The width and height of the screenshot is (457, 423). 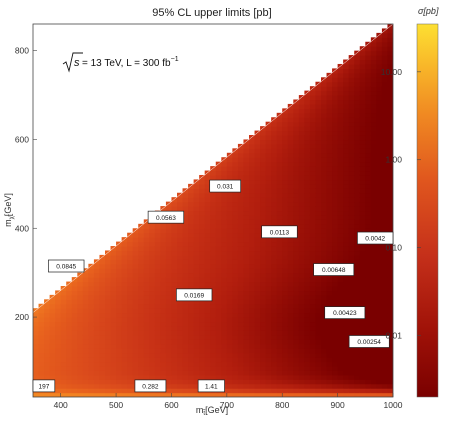 I want to click on contour-label: 0.0169, so click(x=194, y=295).